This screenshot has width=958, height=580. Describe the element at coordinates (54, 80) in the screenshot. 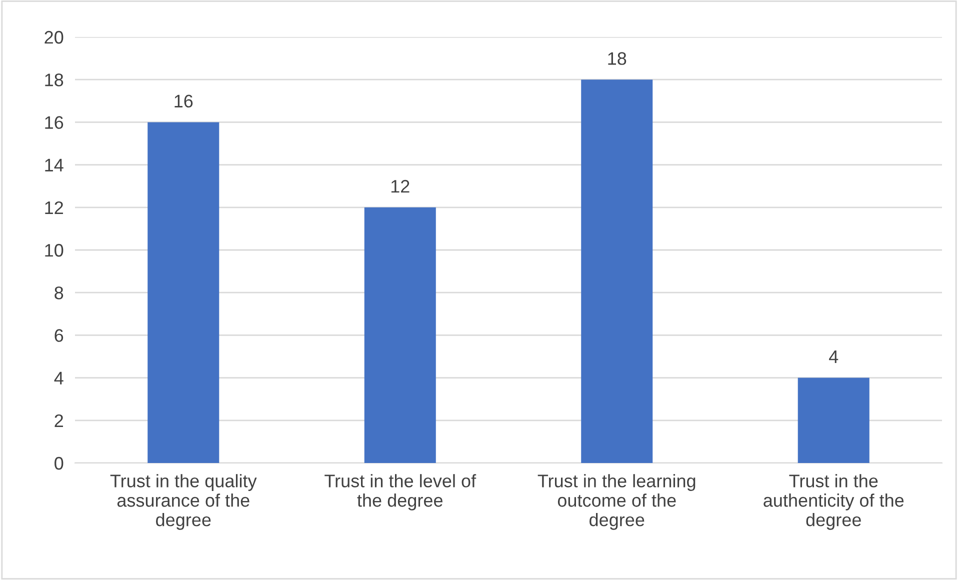

I see `y-tick-label: 18` at that location.